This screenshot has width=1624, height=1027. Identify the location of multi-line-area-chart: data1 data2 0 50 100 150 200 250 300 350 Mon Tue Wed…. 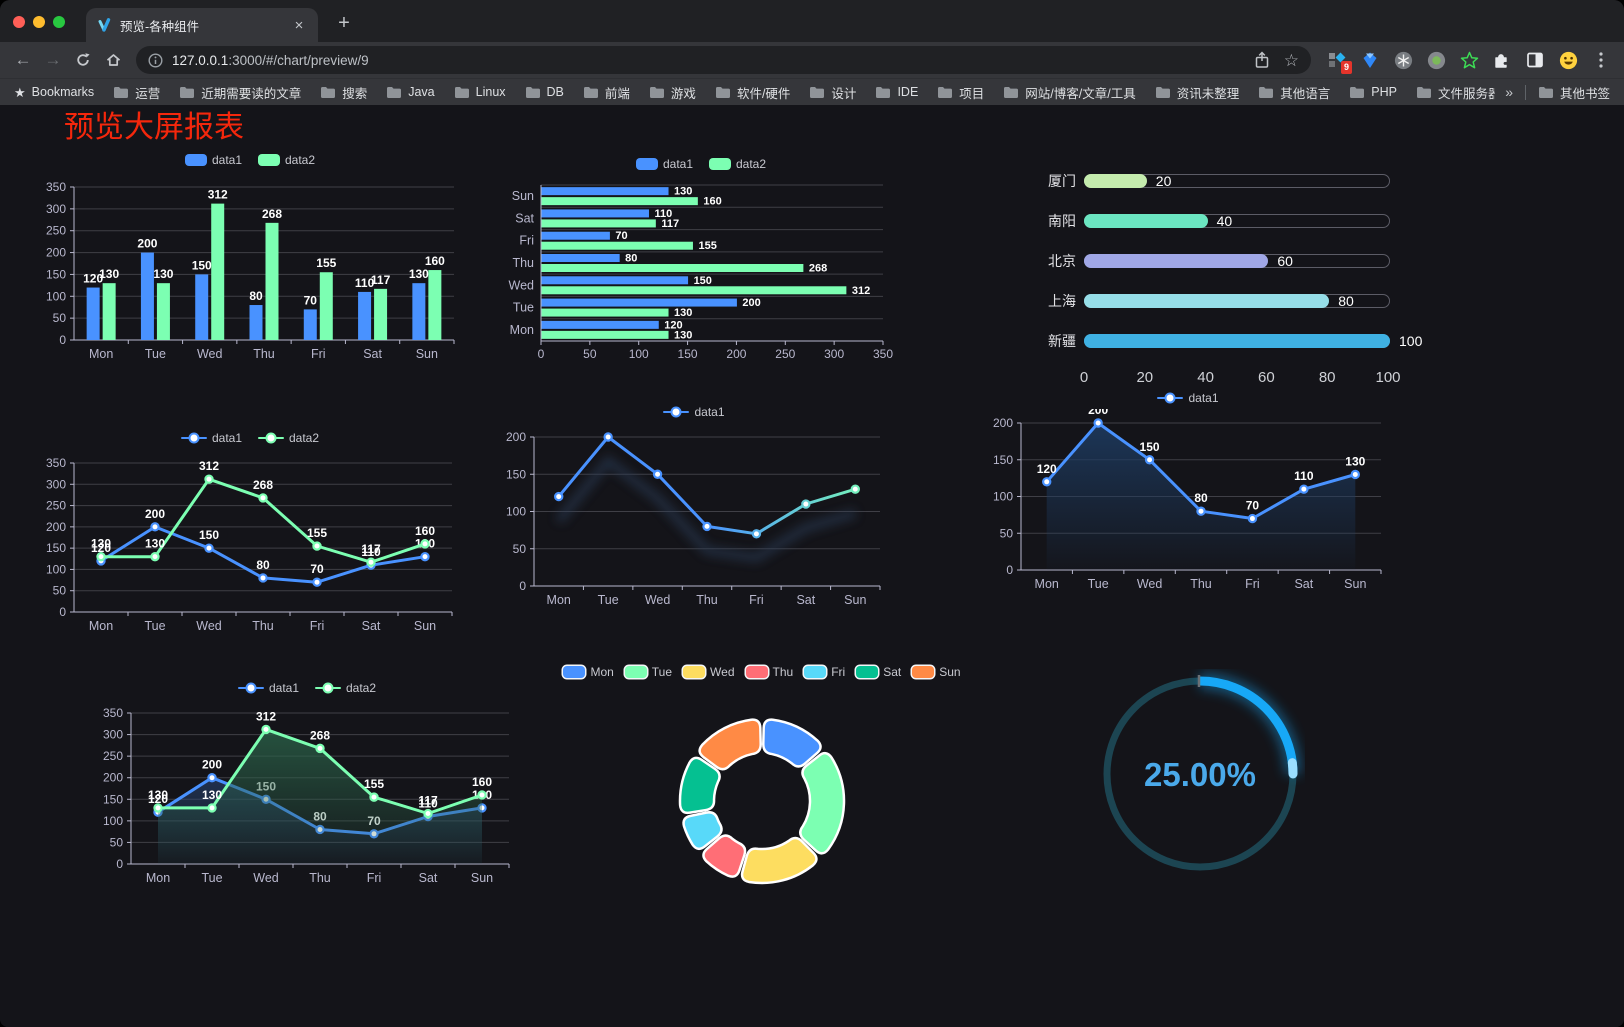
(307, 784).